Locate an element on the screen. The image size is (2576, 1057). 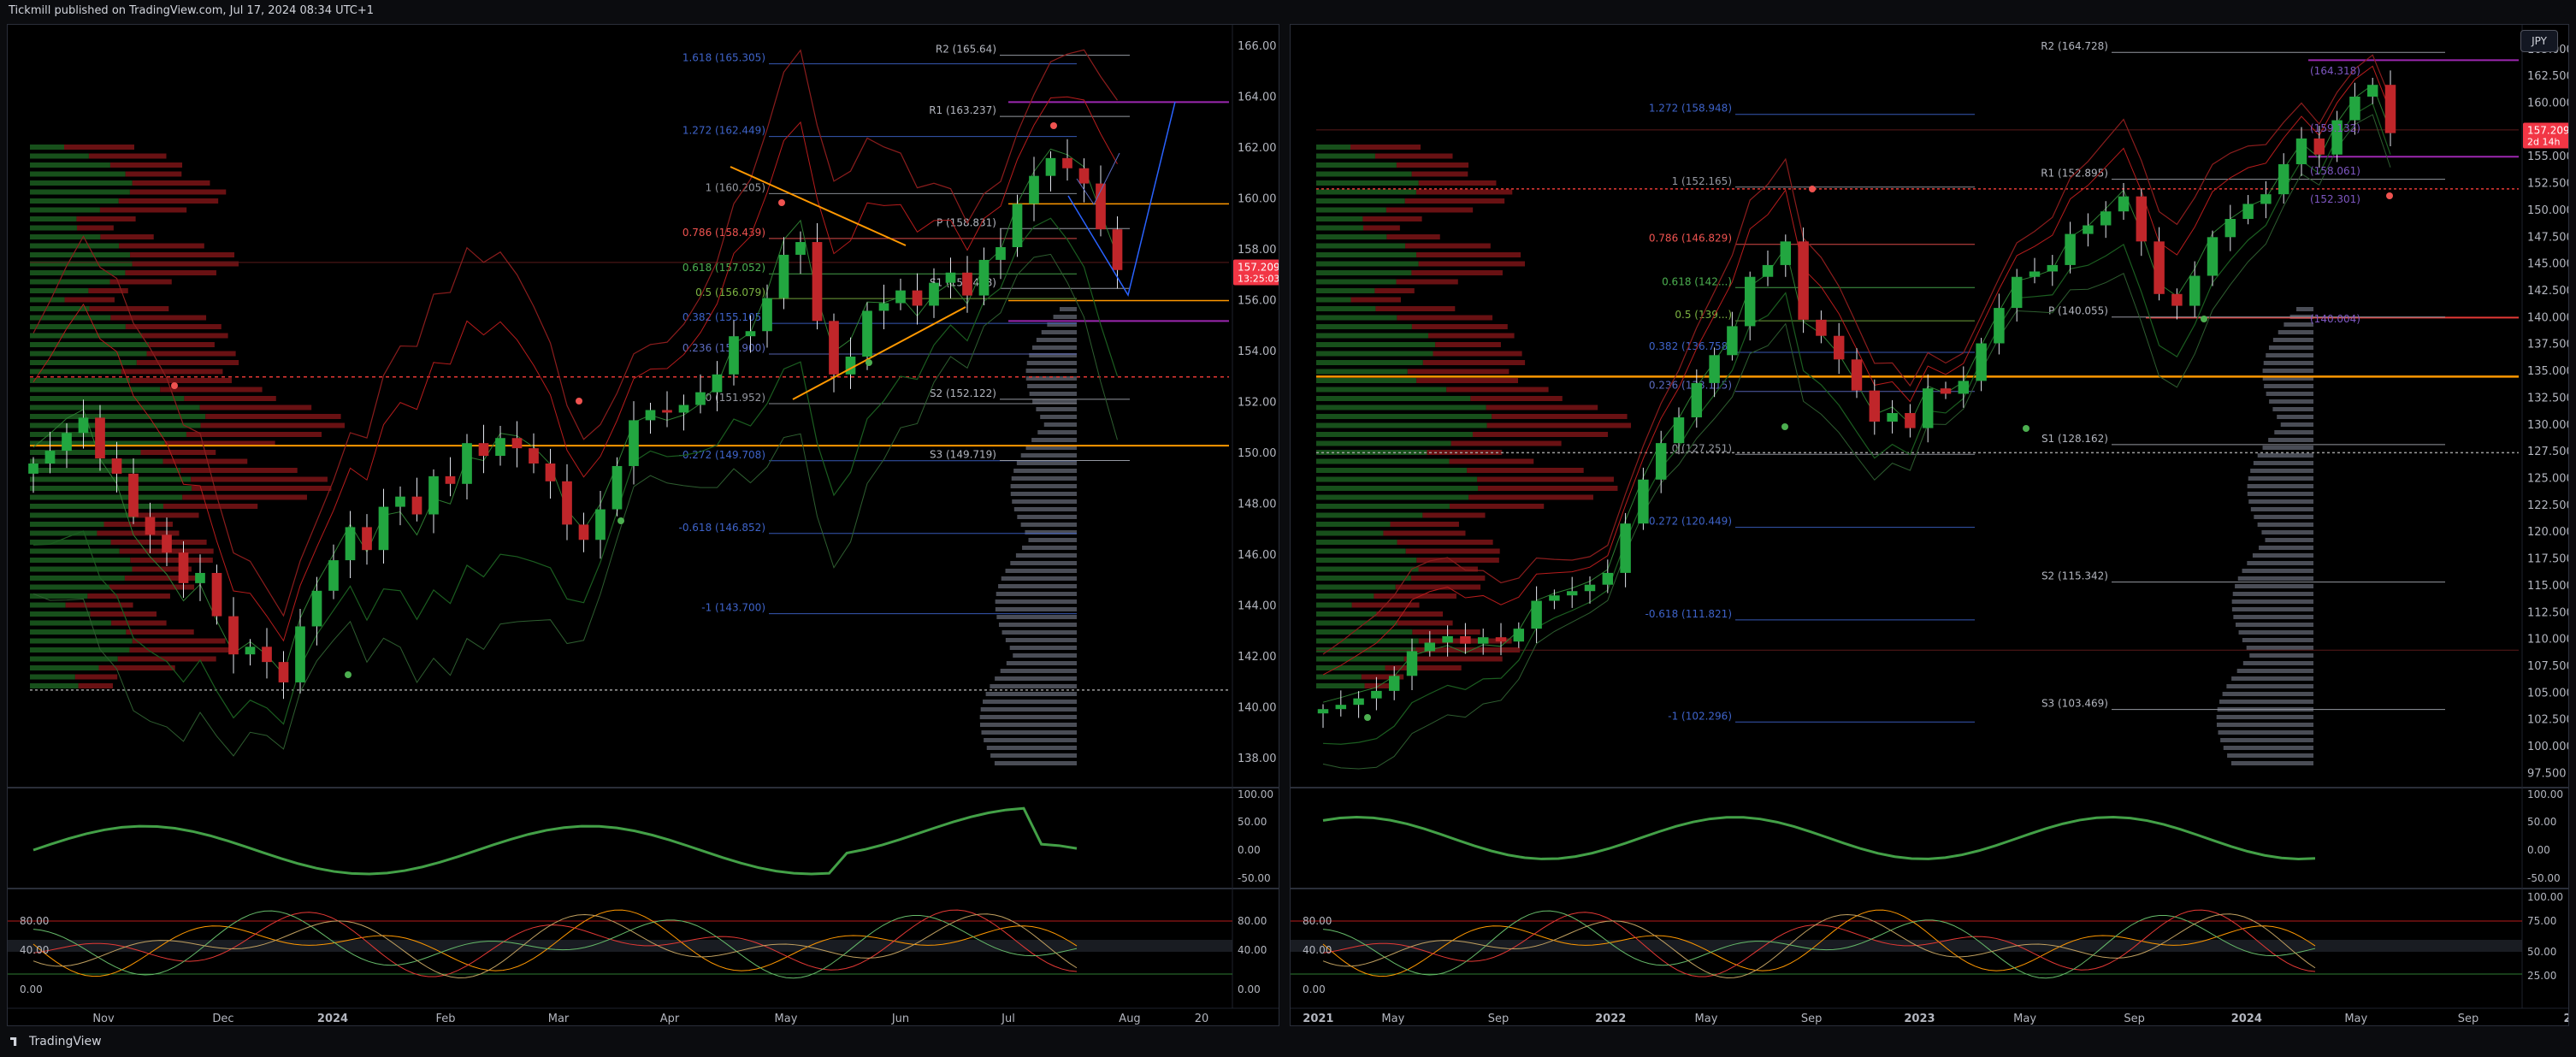
price-axis-tick: 137.500 is located at coordinates (2547, 345).